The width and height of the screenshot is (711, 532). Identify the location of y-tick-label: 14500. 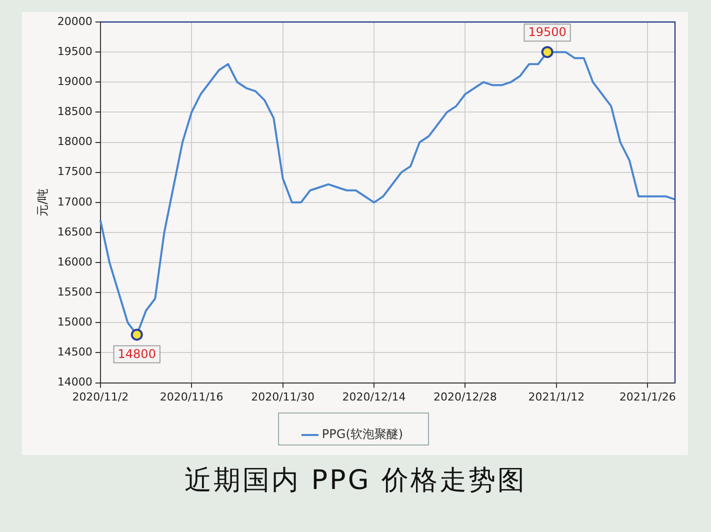
(74, 352).